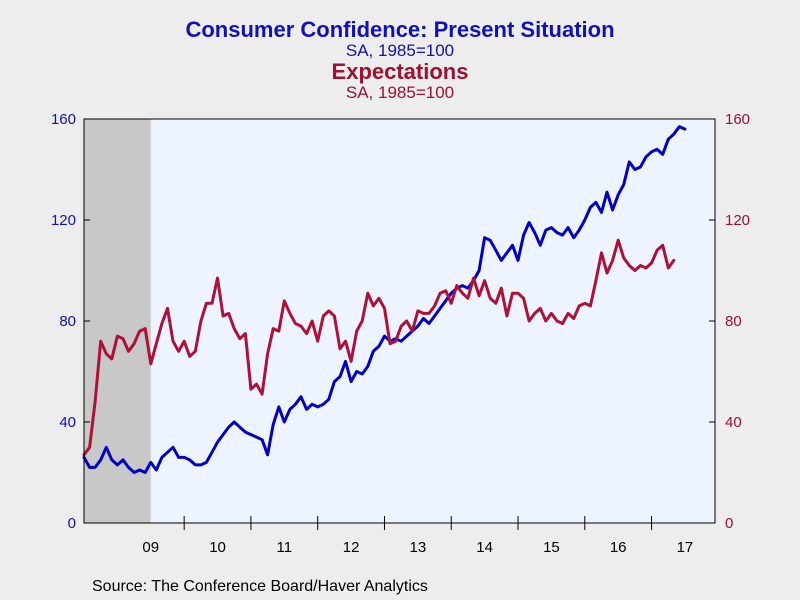 This screenshot has width=800, height=600. Describe the element at coordinates (400, 71) in the screenshot. I see `chart-title-expectations: Expectations` at that location.